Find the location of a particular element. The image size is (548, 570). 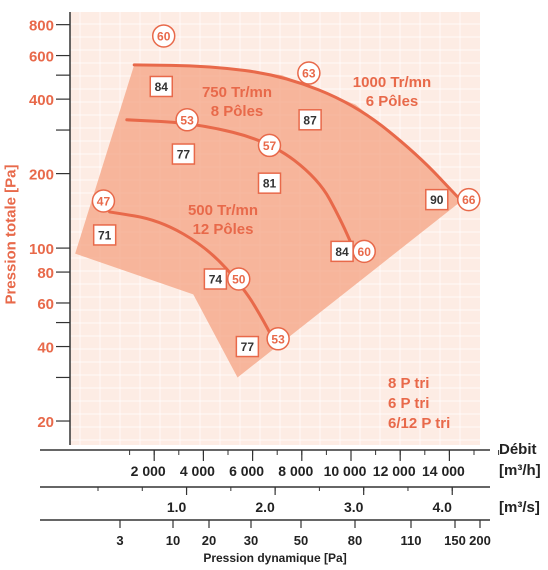

unit-m3h: [m³/h] is located at coordinates (520, 470).